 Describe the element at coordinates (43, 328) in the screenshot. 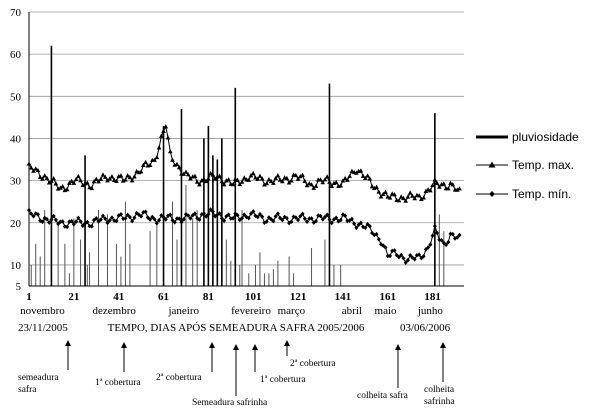

I see `start-date-label: 23/11/2005` at that location.